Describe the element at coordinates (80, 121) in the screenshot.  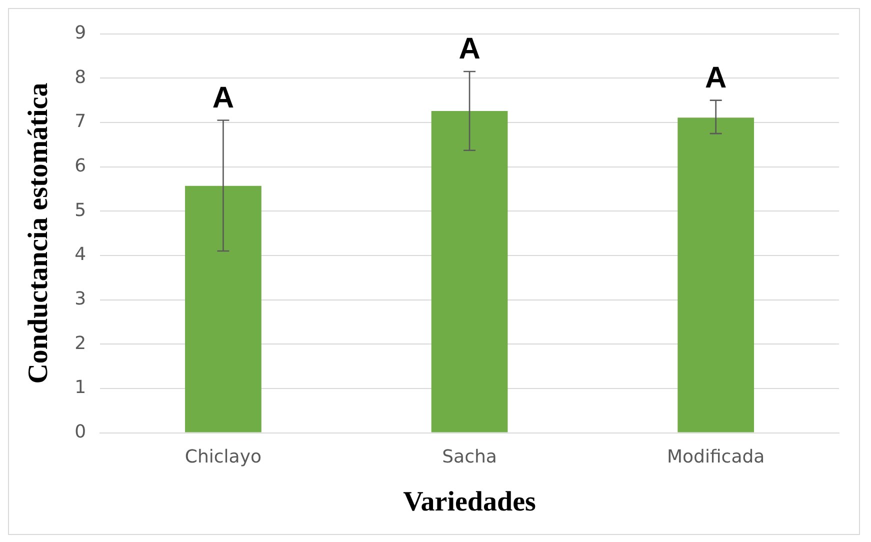
I see `y-tick-label: 7` at that location.